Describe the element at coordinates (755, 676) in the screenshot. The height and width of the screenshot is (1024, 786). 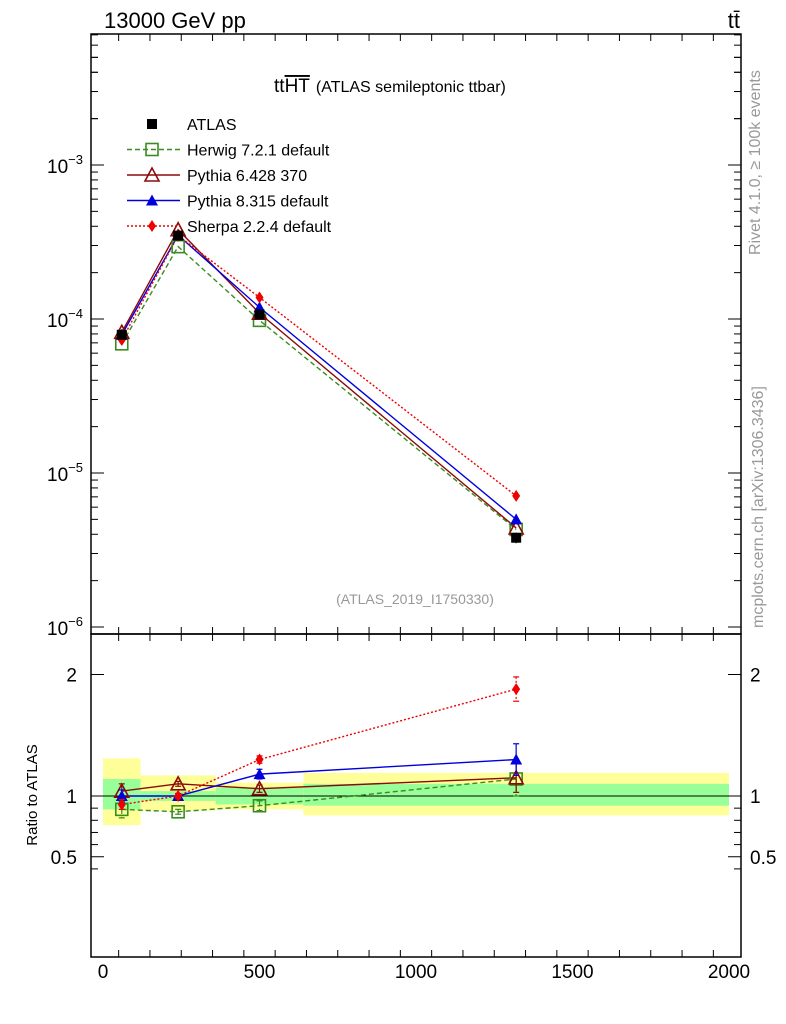
I see `ratio-y-tick-label-right: 2` at that location.